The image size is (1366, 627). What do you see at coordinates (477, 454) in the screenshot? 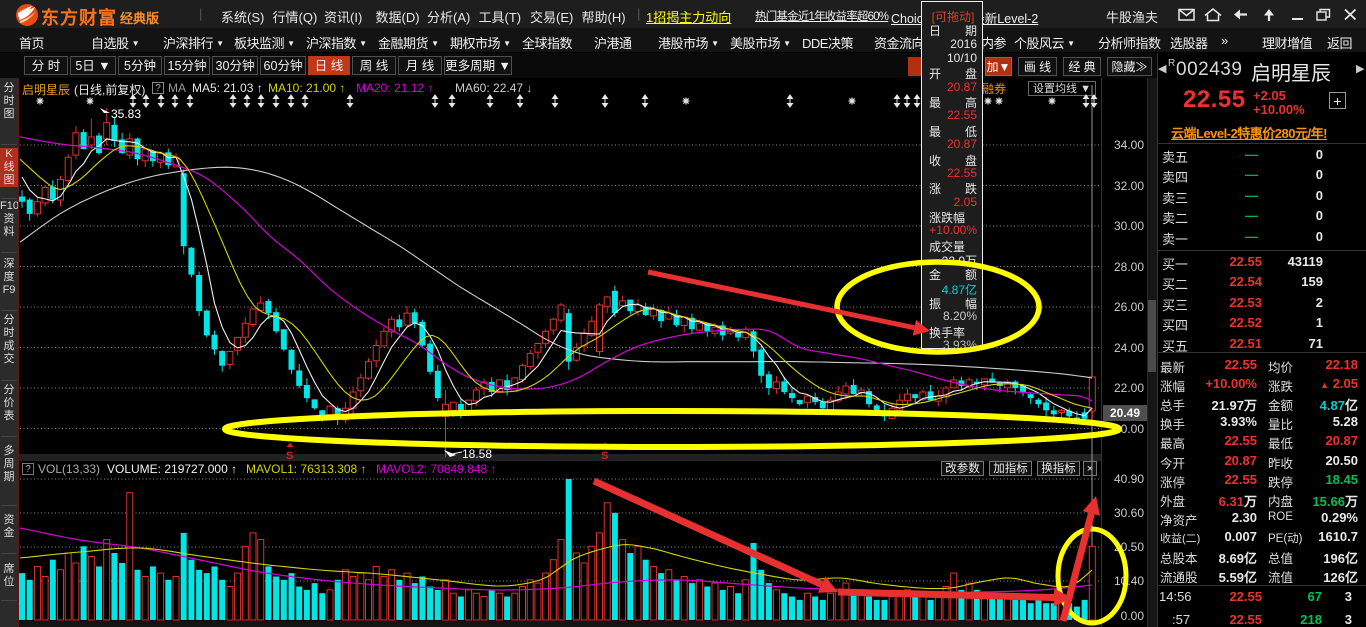
I see `svg-text: 18.58` at bounding box center [477, 454].